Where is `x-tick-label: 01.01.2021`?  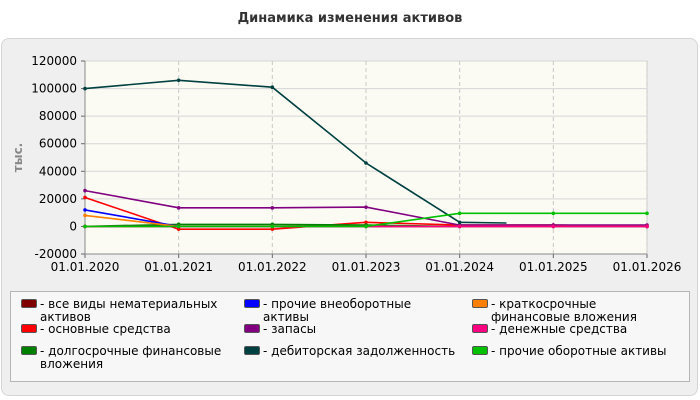 x-tick-label: 01.01.2021 is located at coordinates (178, 267).